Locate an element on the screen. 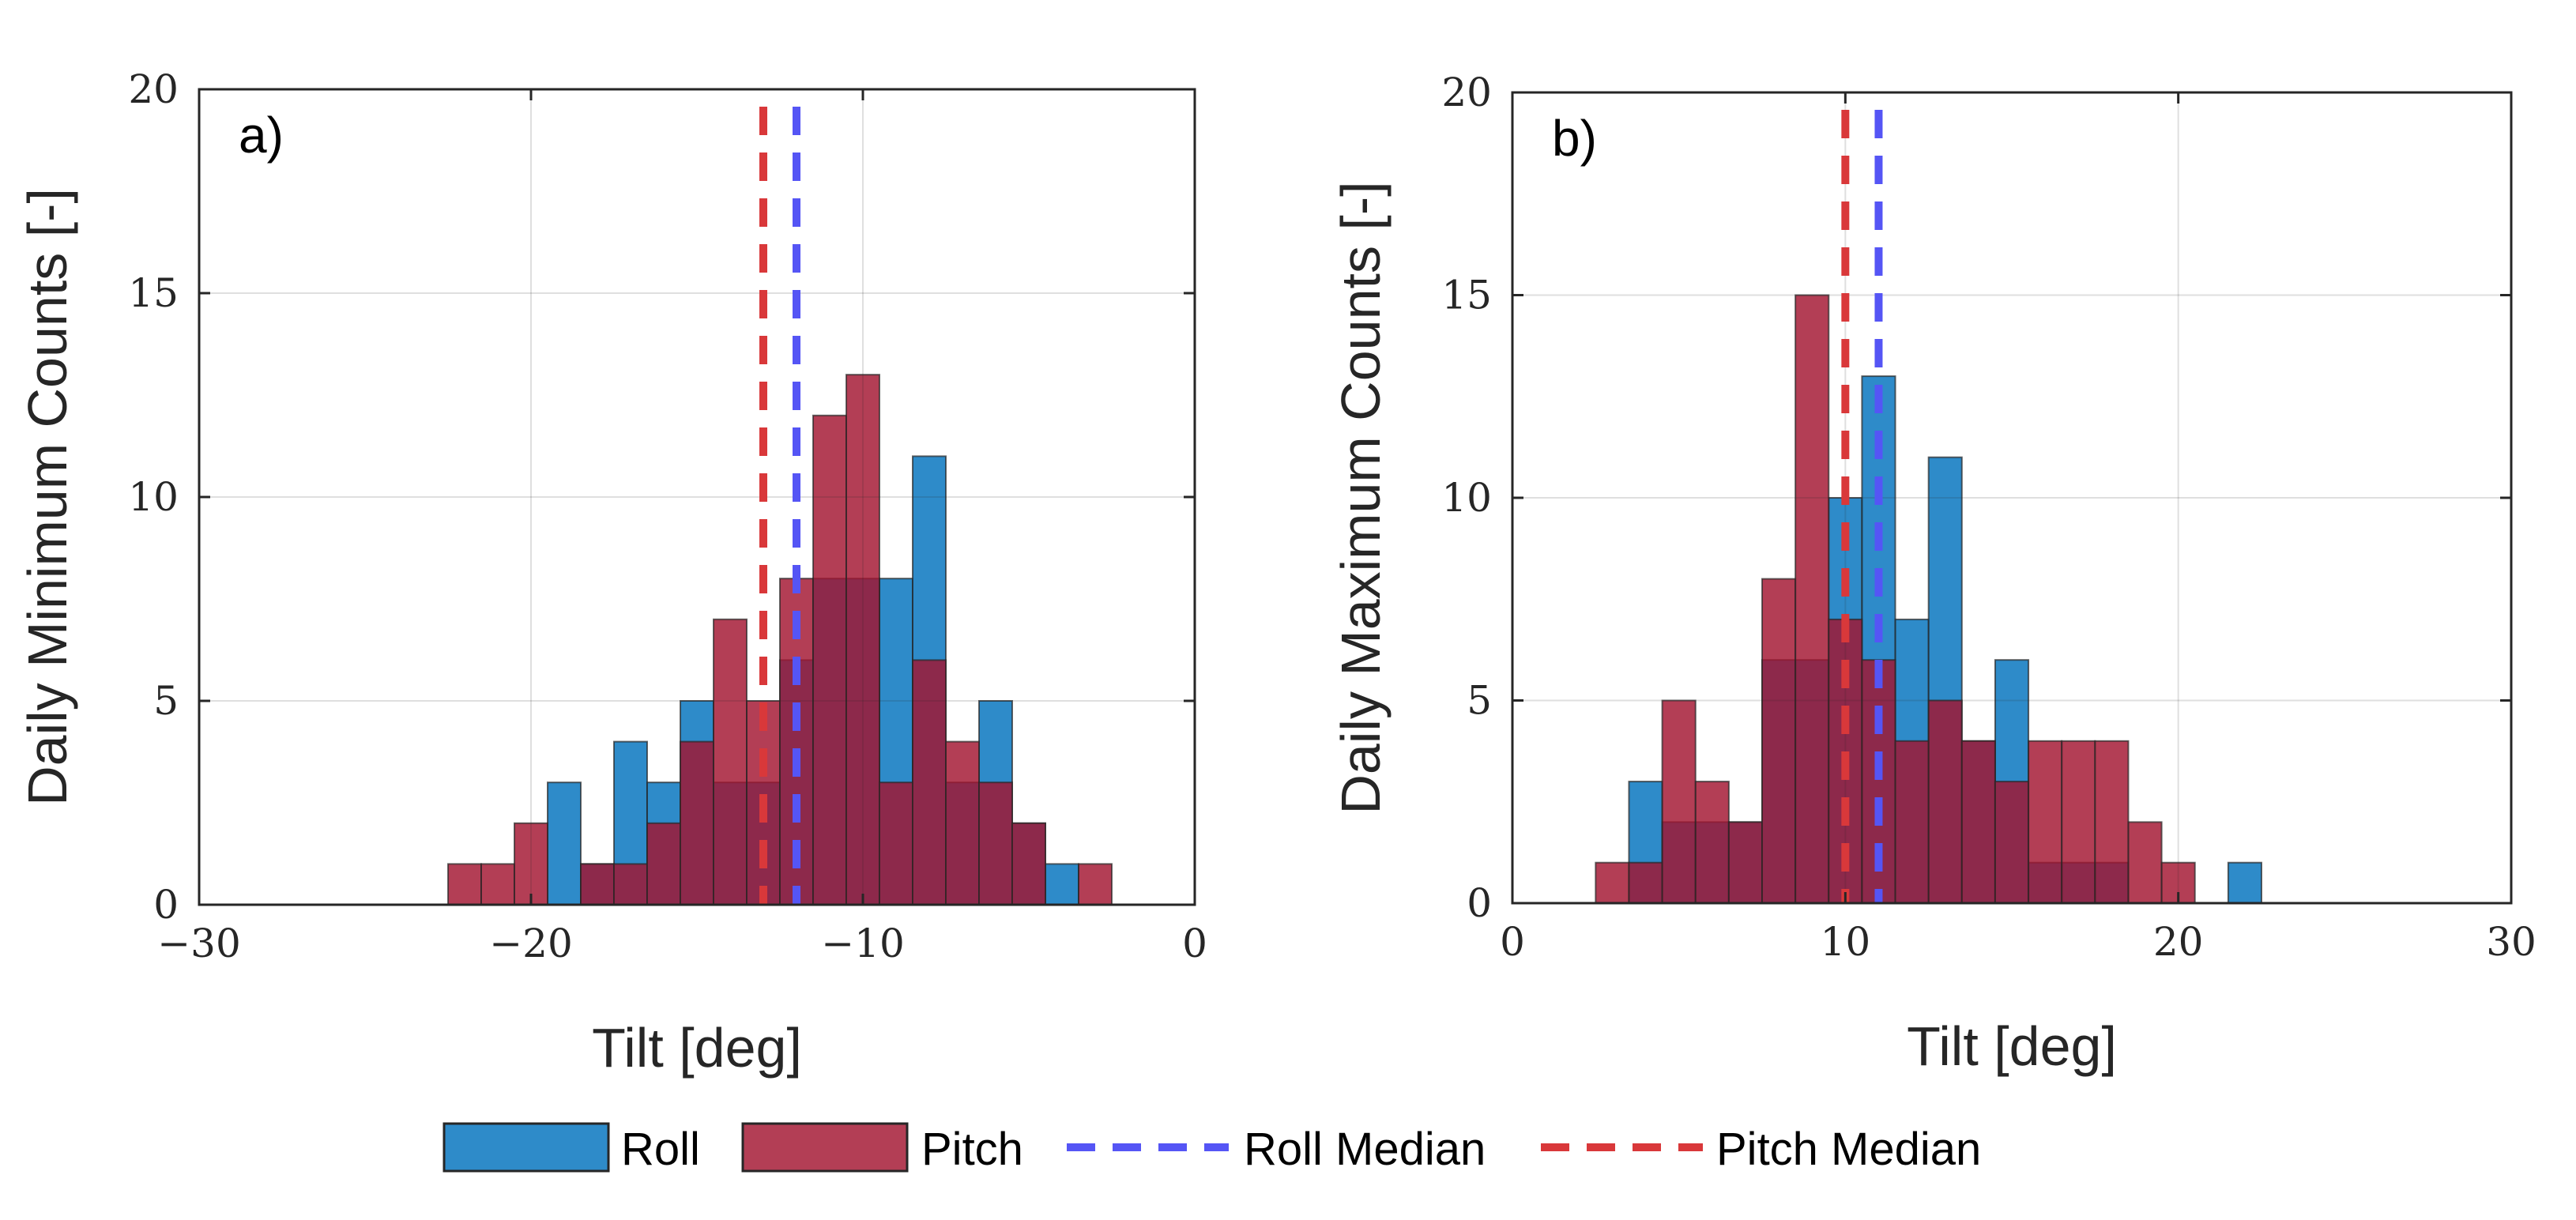 Image resolution: width=2576 pixels, height=1220 pixels. x-tick-label: −10 is located at coordinates (863, 943).